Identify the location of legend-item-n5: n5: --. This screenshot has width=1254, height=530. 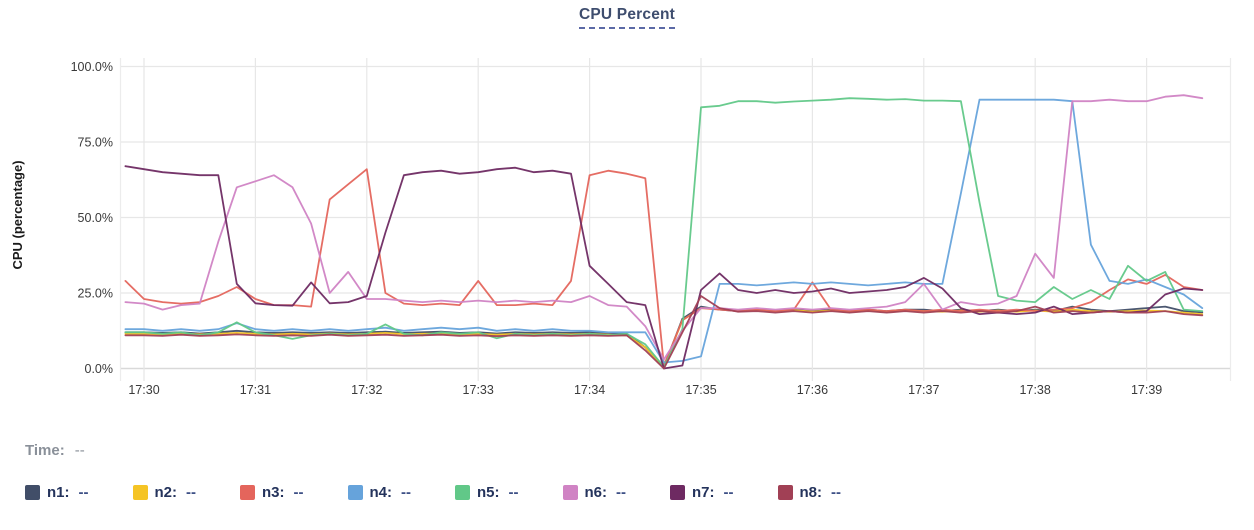
(487, 492).